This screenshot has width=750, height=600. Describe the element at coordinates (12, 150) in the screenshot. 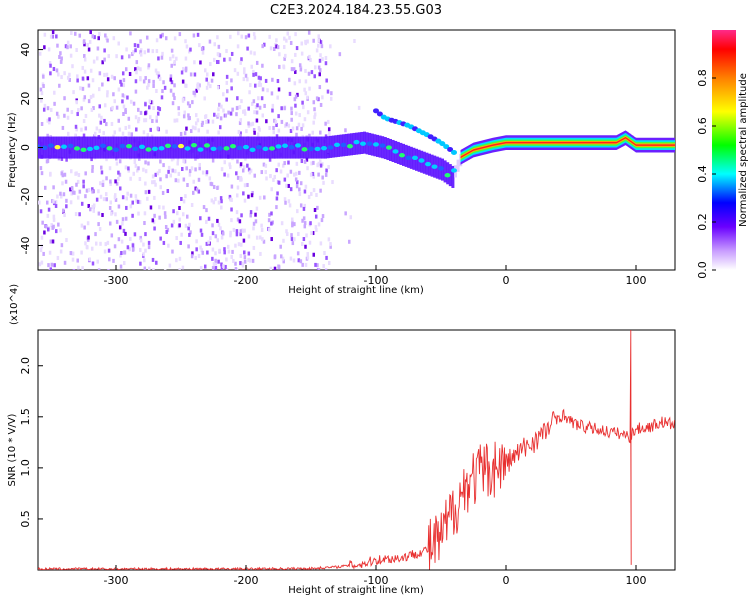

I see `spectrogram-y-axis-label: Frequency (Hz)` at that location.